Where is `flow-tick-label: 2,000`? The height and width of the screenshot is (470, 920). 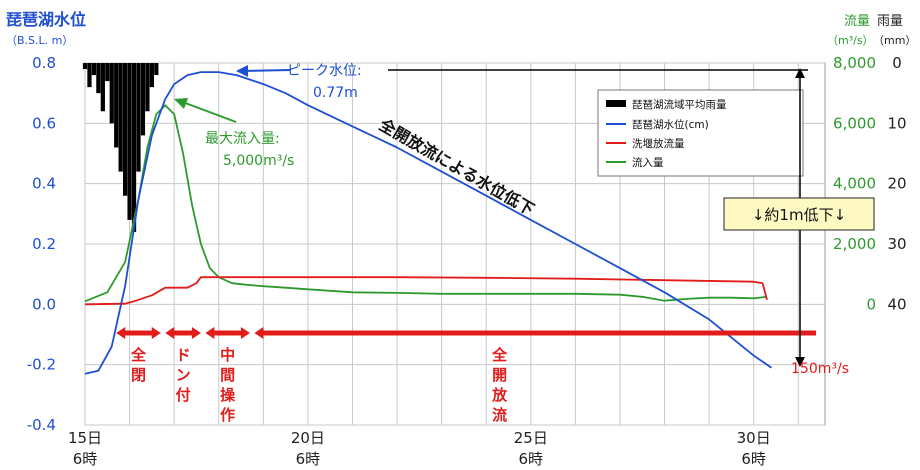 flow-tick-label: 2,000 is located at coordinates (854, 244).